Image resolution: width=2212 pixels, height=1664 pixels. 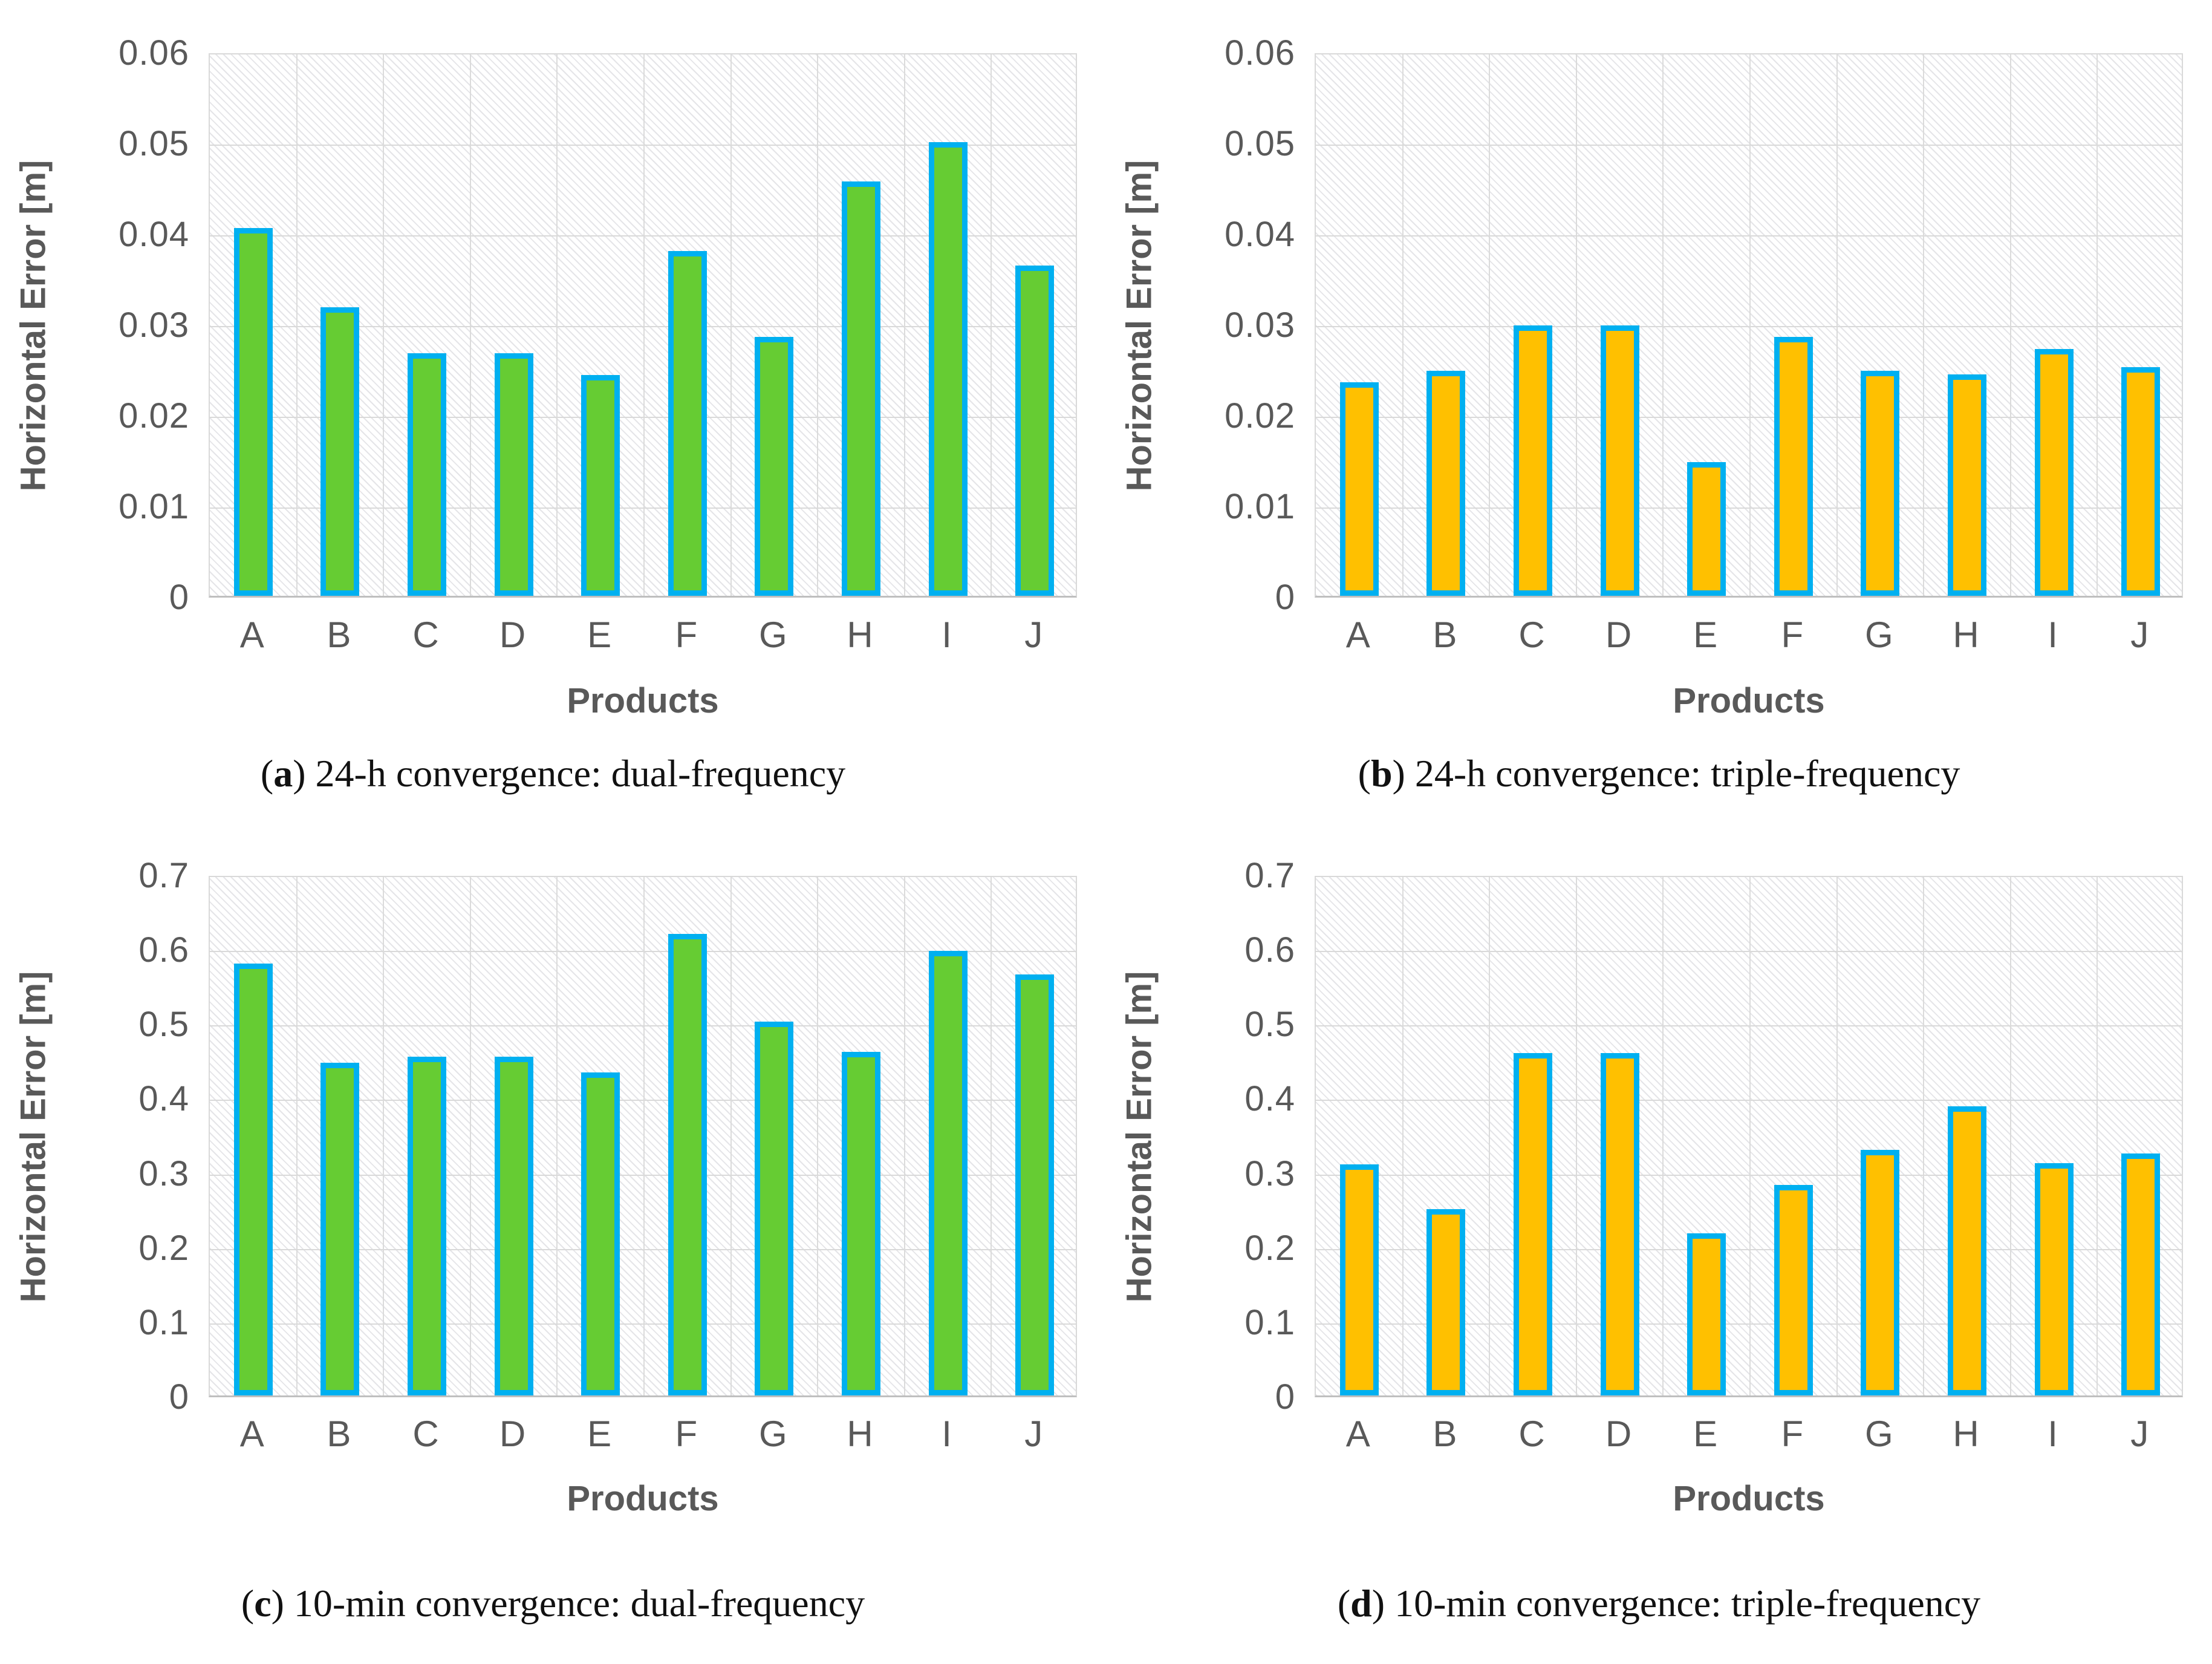 What do you see at coordinates (263, 1603) in the screenshot?
I see `caption-letter: c` at bounding box center [263, 1603].